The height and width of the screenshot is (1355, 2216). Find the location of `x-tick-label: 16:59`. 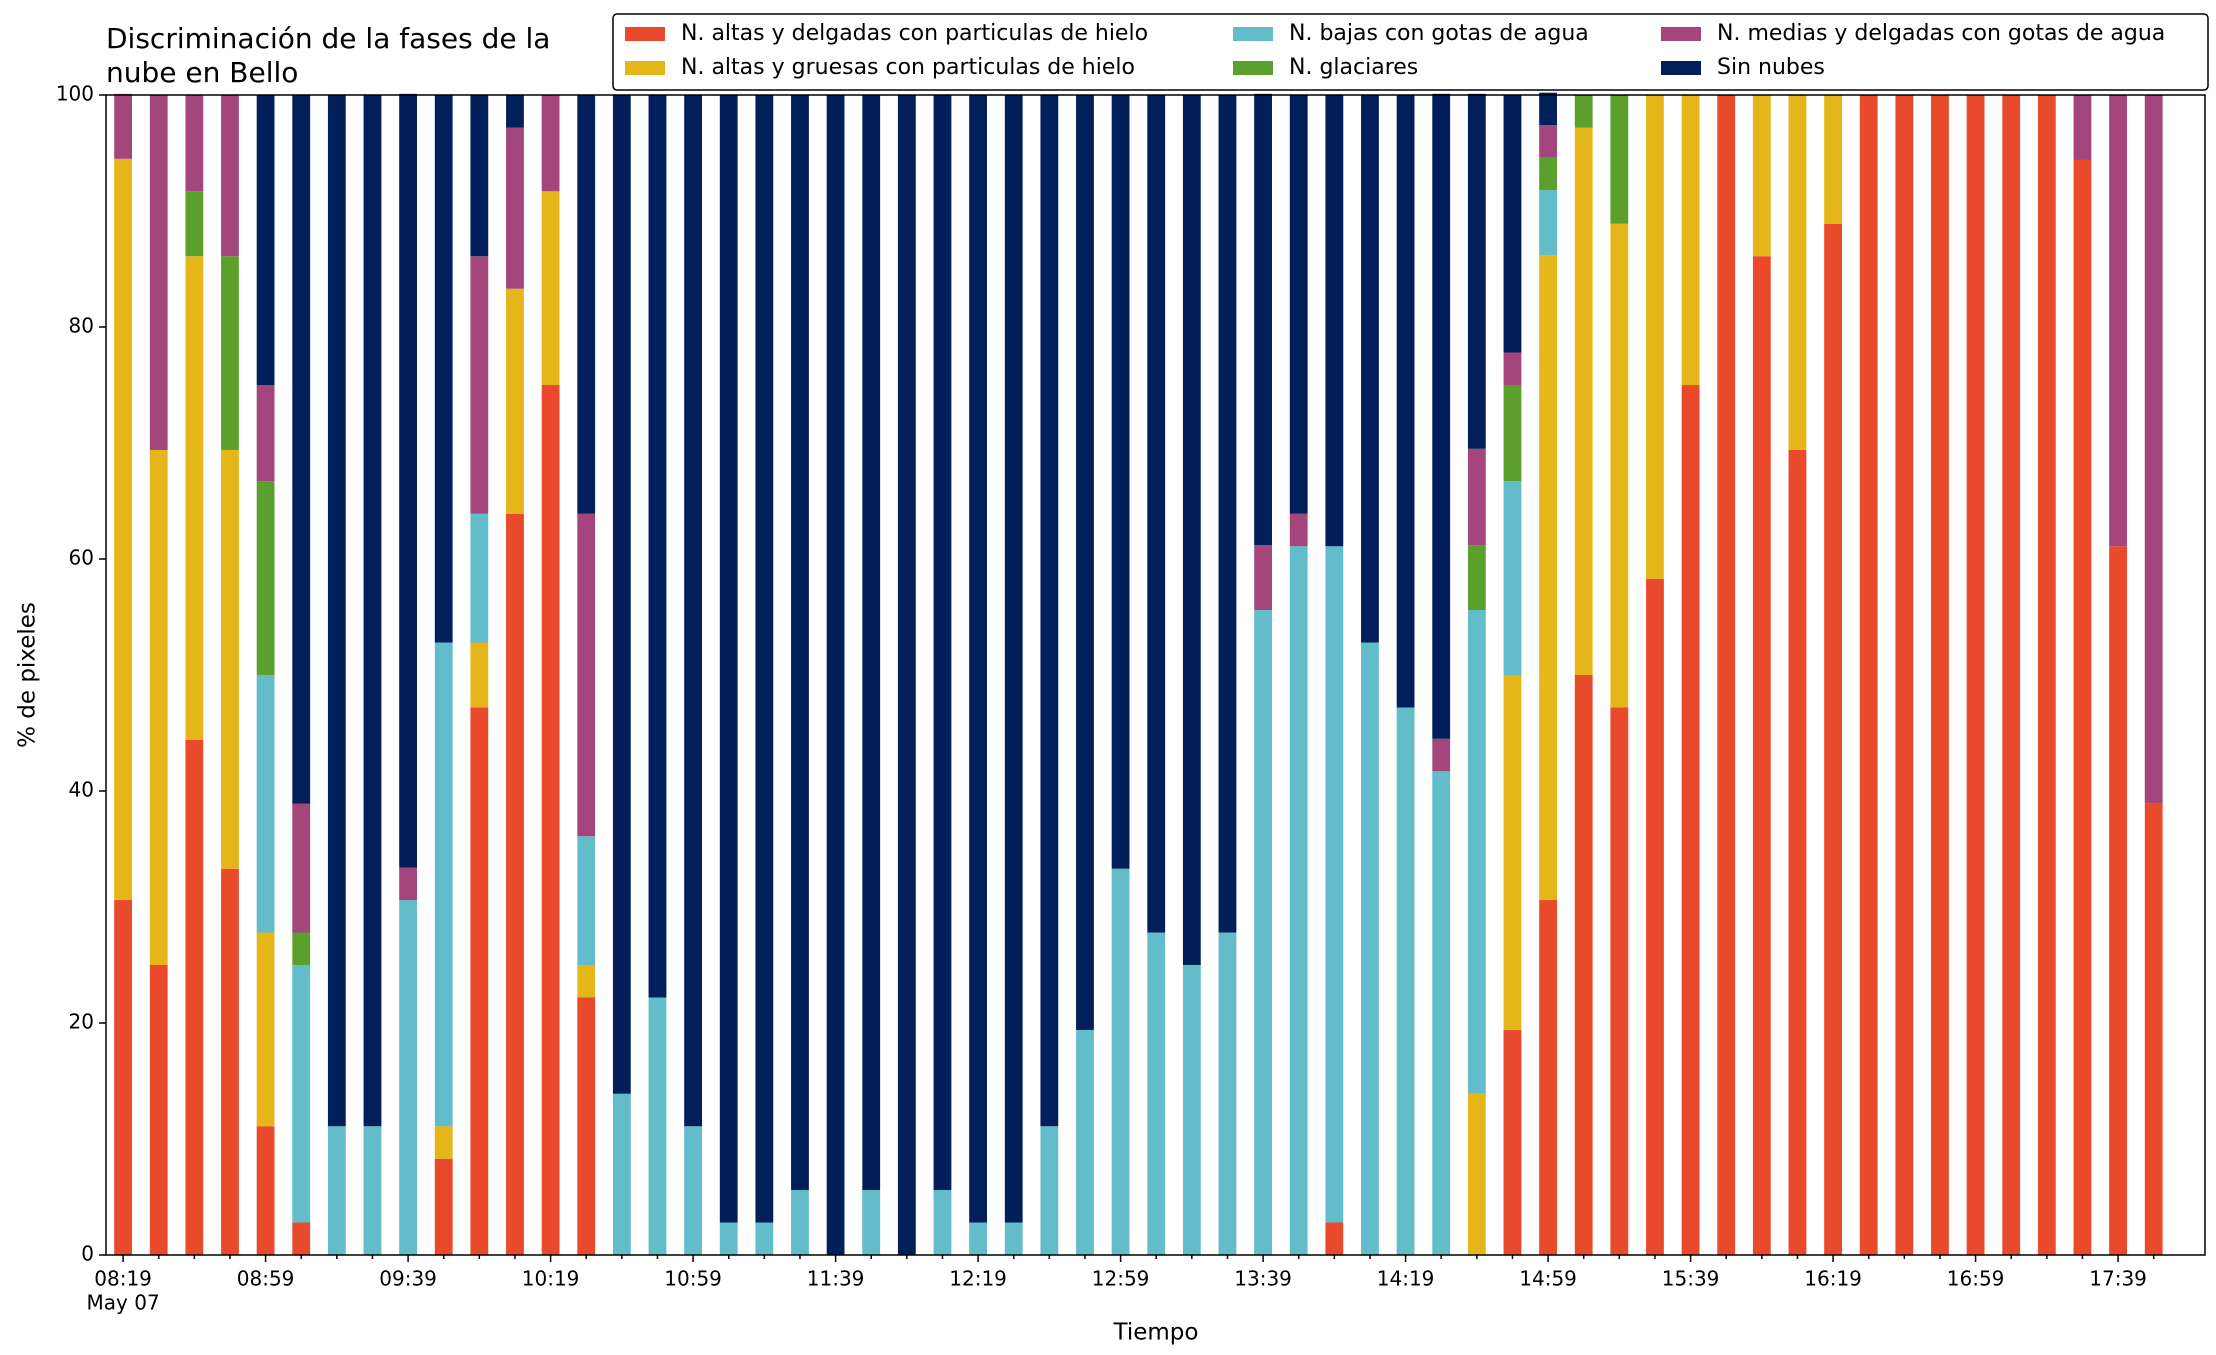

x-tick-label: 16:59 is located at coordinates (1976, 1279).